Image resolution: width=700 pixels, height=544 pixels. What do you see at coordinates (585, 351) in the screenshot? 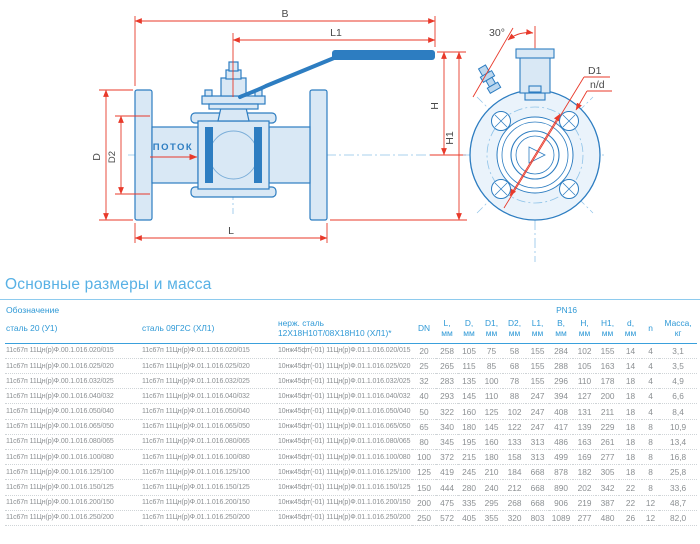
I see `h-cell: 102` at bounding box center [585, 351].